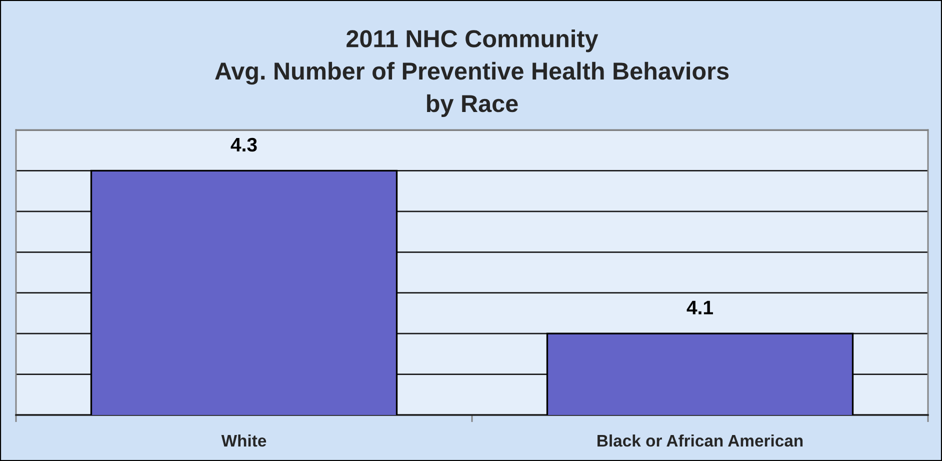 The image size is (942, 461). I want to click on x-tick-label: White, so click(243, 440).